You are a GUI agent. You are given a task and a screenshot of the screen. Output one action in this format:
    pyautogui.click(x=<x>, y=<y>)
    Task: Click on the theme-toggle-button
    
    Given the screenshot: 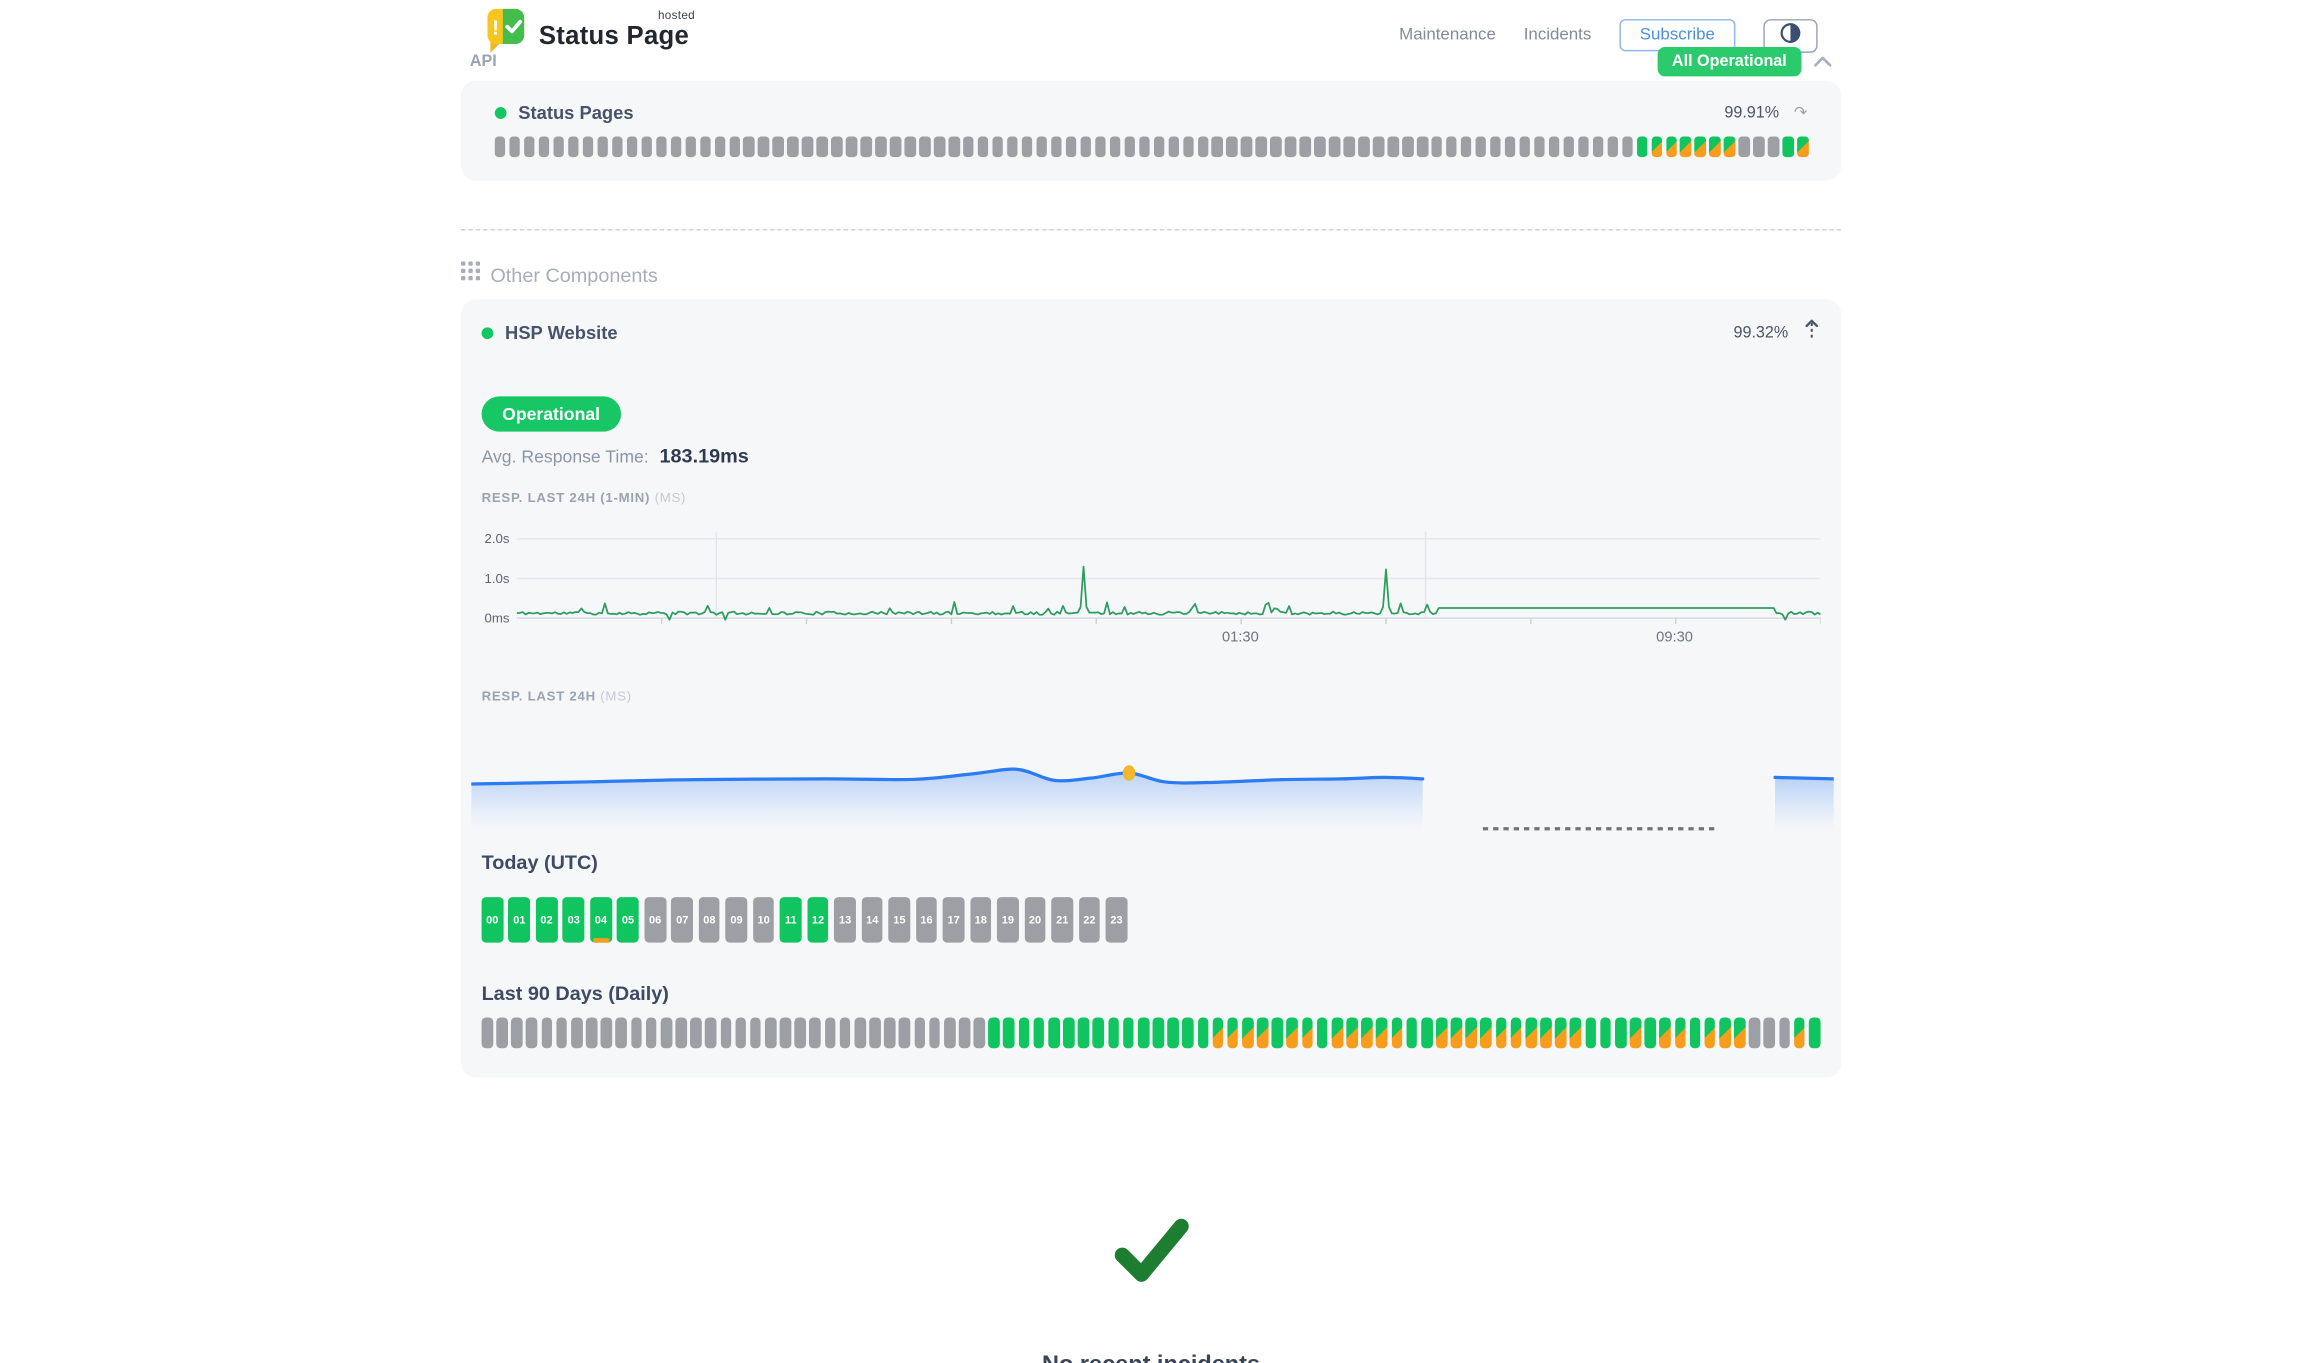 What is the action you would take?
    pyautogui.click(x=1790, y=35)
    